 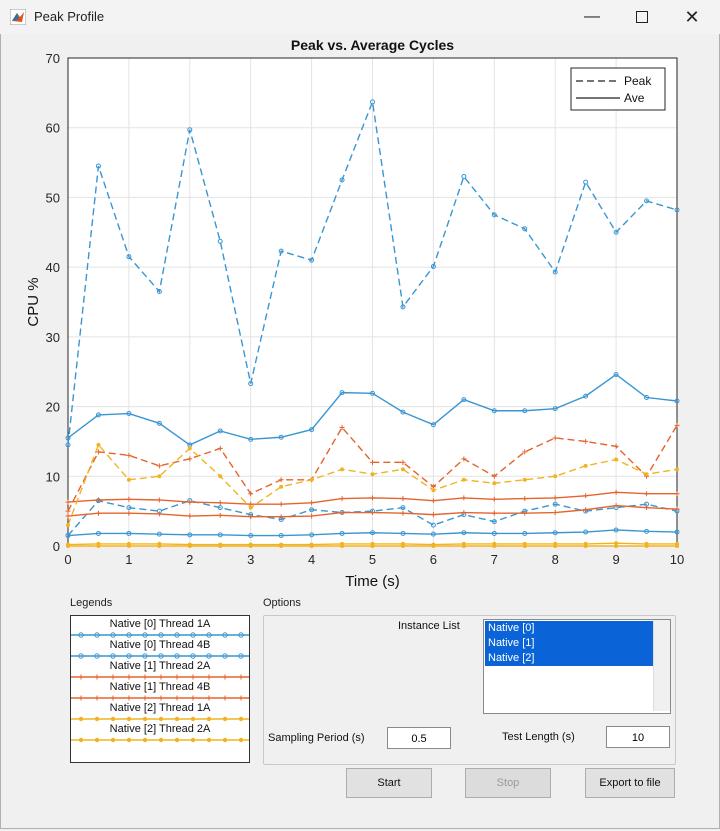 I want to click on close-button: ✕, so click(x=692, y=17).